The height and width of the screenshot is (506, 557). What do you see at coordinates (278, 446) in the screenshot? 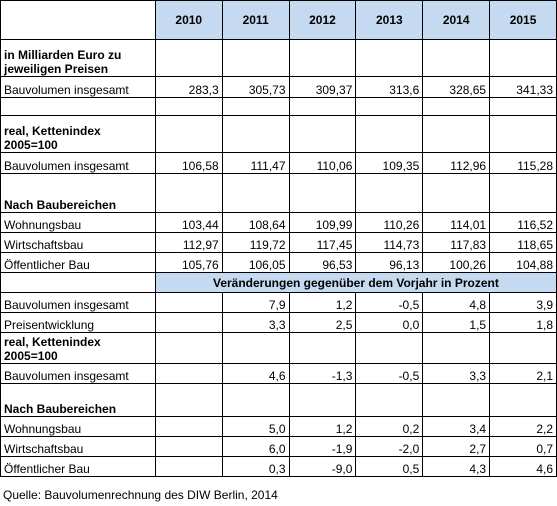
I see `table-row: Wirtschaftsbau 6,0 -1,9 -2,0 2,7 0,7` at bounding box center [278, 446].